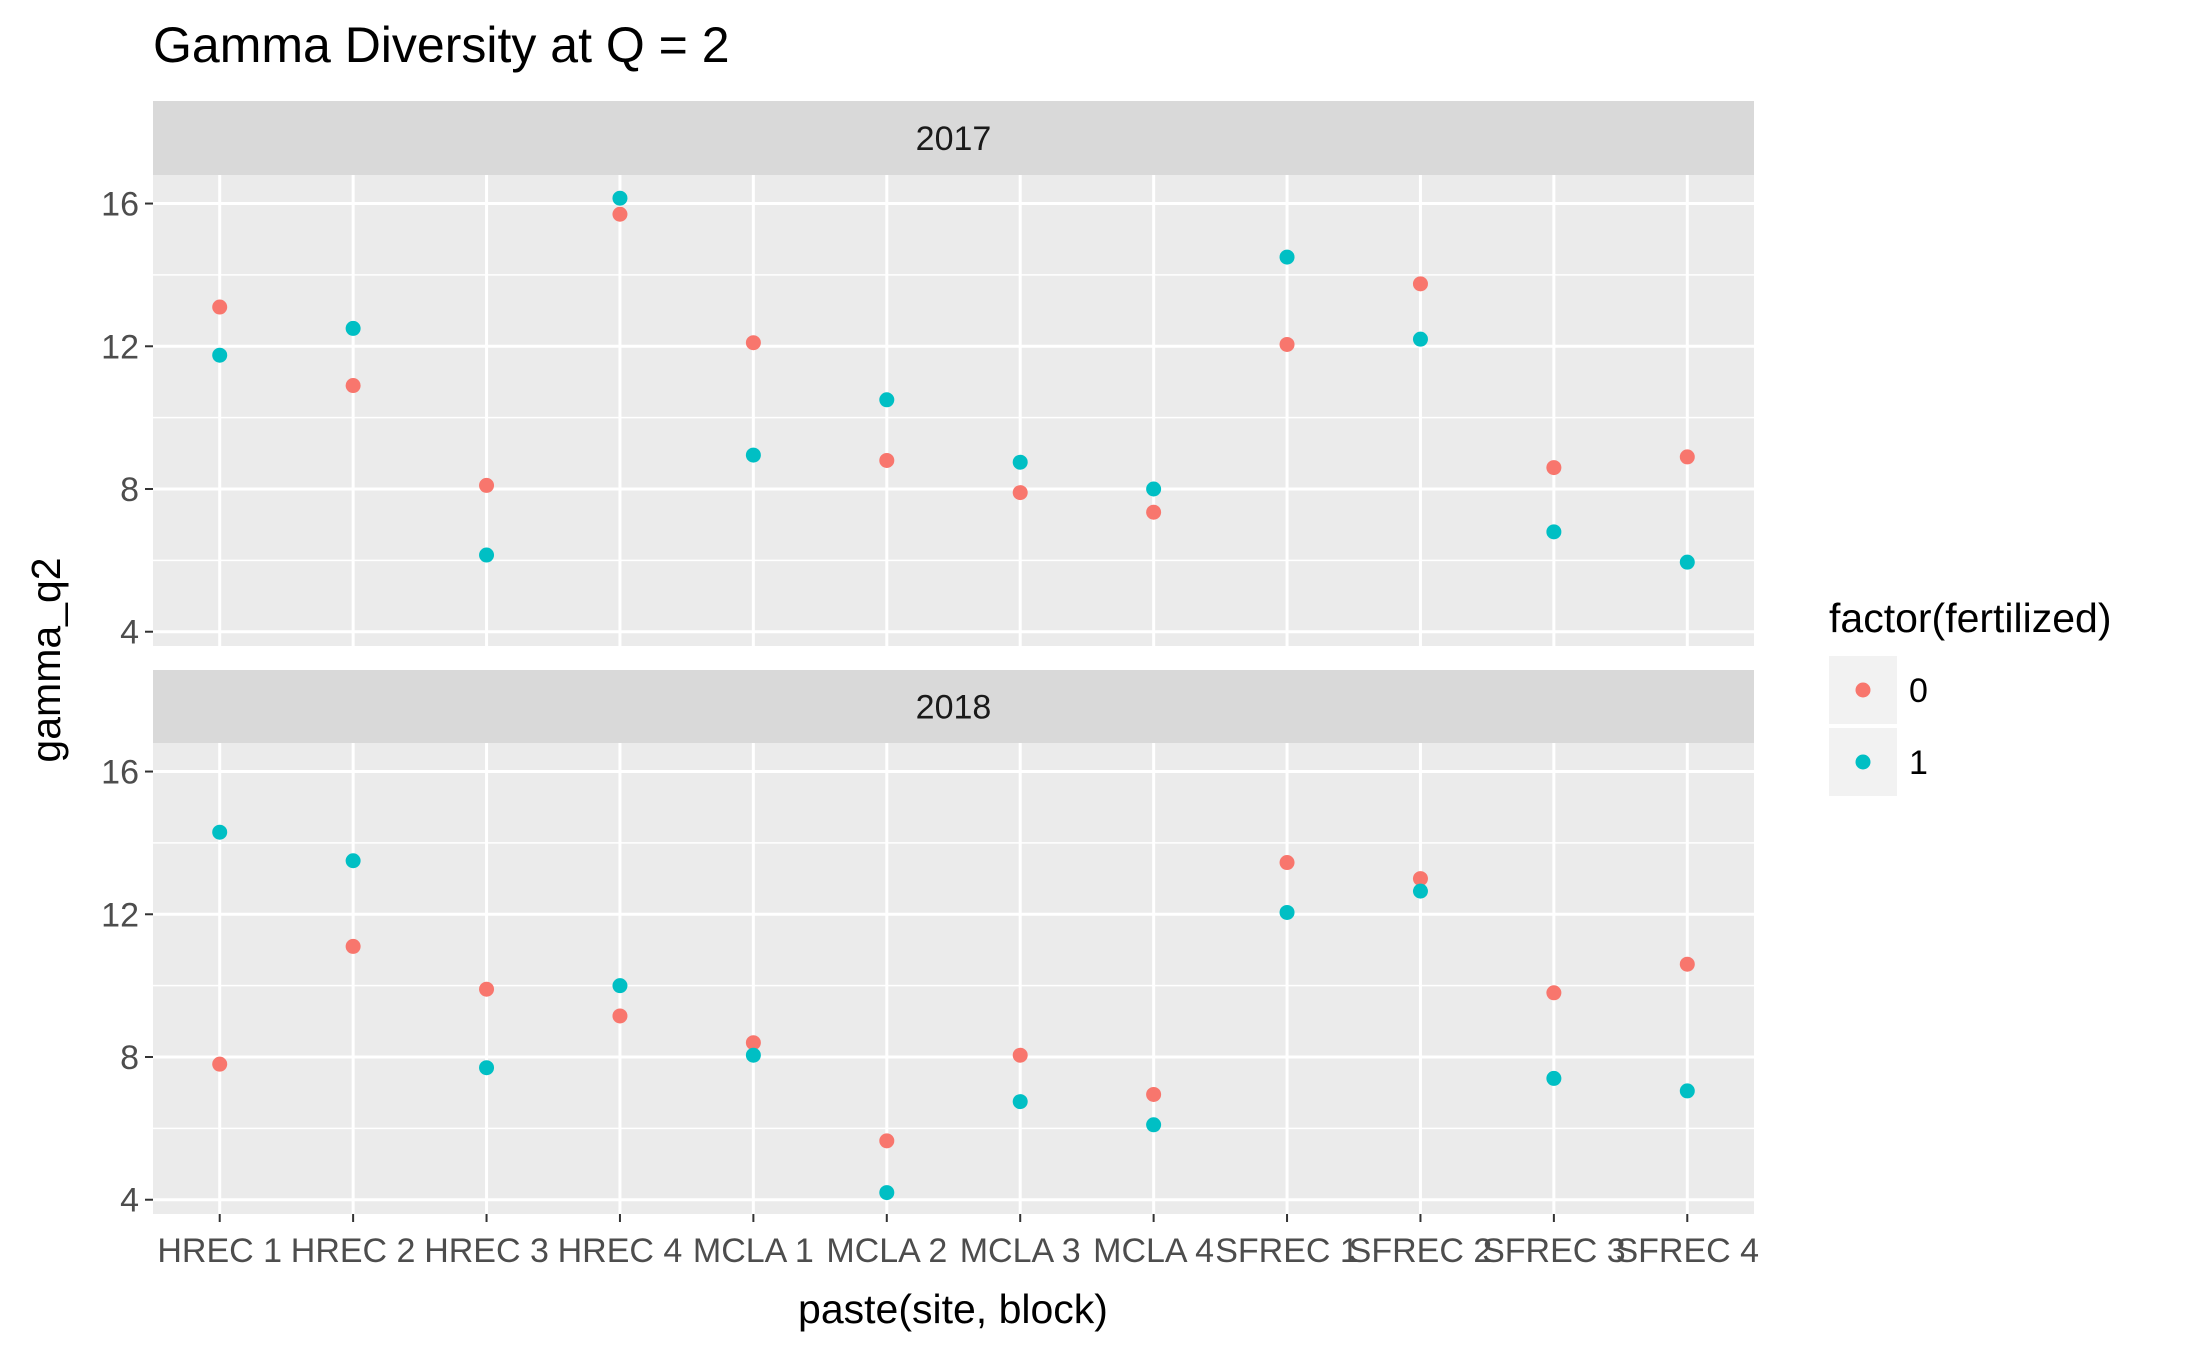 Image resolution: width=2187 pixels, height=1350 pixels. What do you see at coordinates (441, 45) in the screenshot?
I see `chart-title: Gamma Diversity at Q = 2` at bounding box center [441, 45].